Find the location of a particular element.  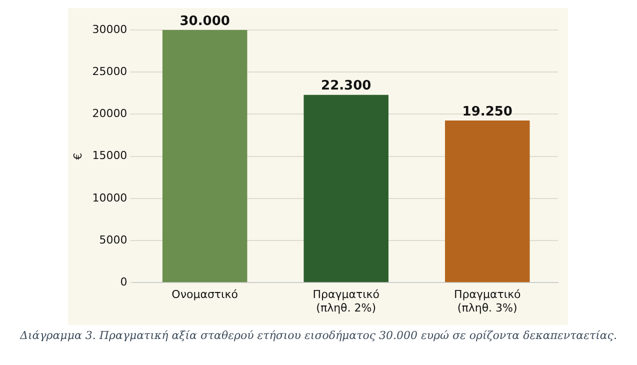

y-tick-label: 25000 is located at coordinates (110, 71).